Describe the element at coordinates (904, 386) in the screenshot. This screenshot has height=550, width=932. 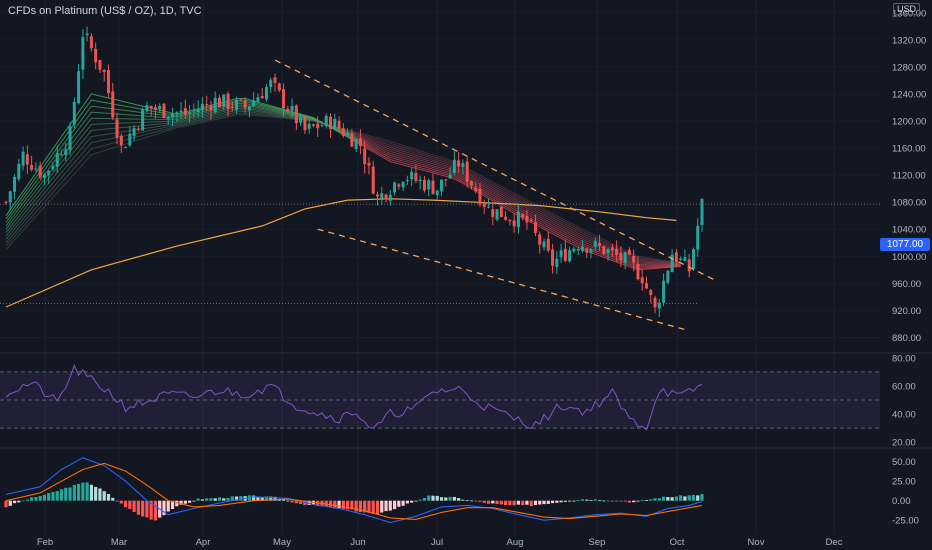
I see `rsi-axis-label: 60.00` at that location.